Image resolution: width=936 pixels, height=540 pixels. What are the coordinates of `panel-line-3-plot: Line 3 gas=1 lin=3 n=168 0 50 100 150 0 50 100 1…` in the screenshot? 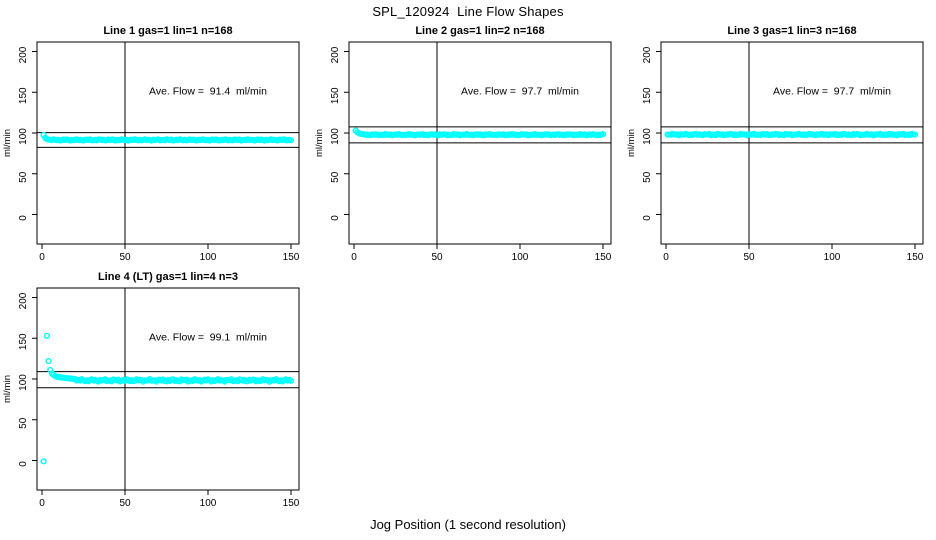 It's located at (775, 144).